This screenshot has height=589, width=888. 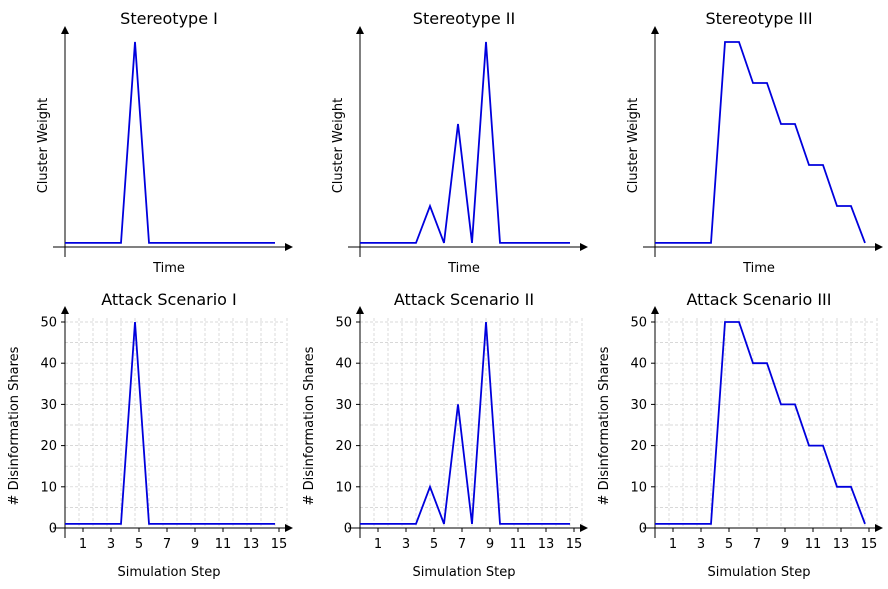 What do you see at coordinates (169, 18) in the screenshot?
I see `subplot-title: Stereotype I` at bounding box center [169, 18].